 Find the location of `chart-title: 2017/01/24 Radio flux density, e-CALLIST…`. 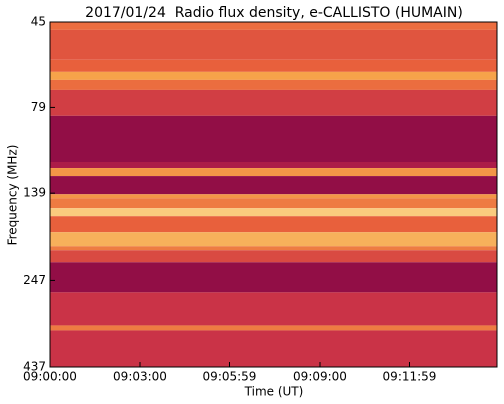

chart-title: 2017/01/24 Radio flux density, e-CALLIST… is located at coordinates (274, 13).